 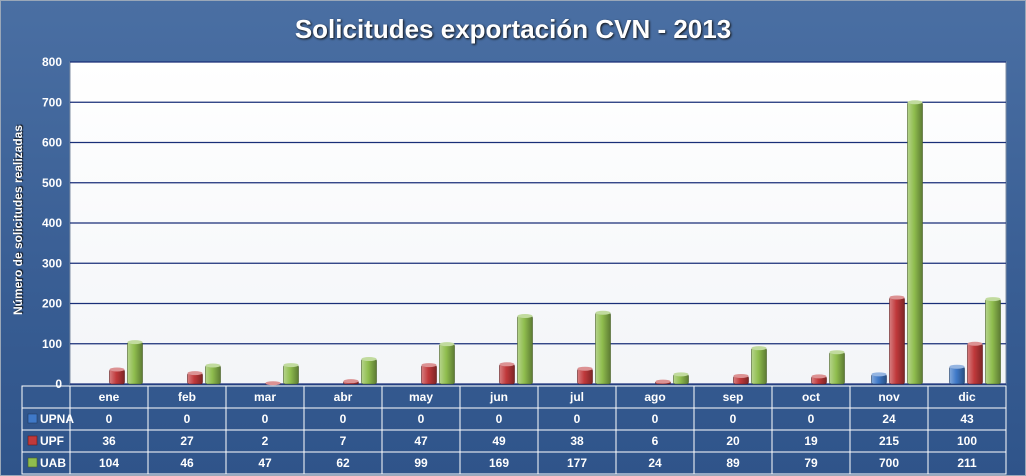 I want to click on bar-uab-abr, so click(x=369, y=371).